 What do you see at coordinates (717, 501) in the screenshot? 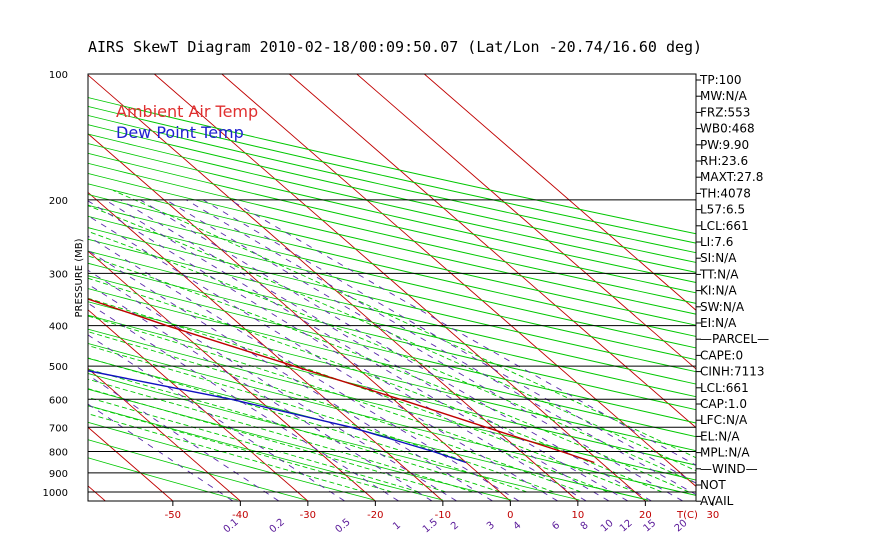
I see `stats-item: AVAIL` at bounding box center [717, 501].